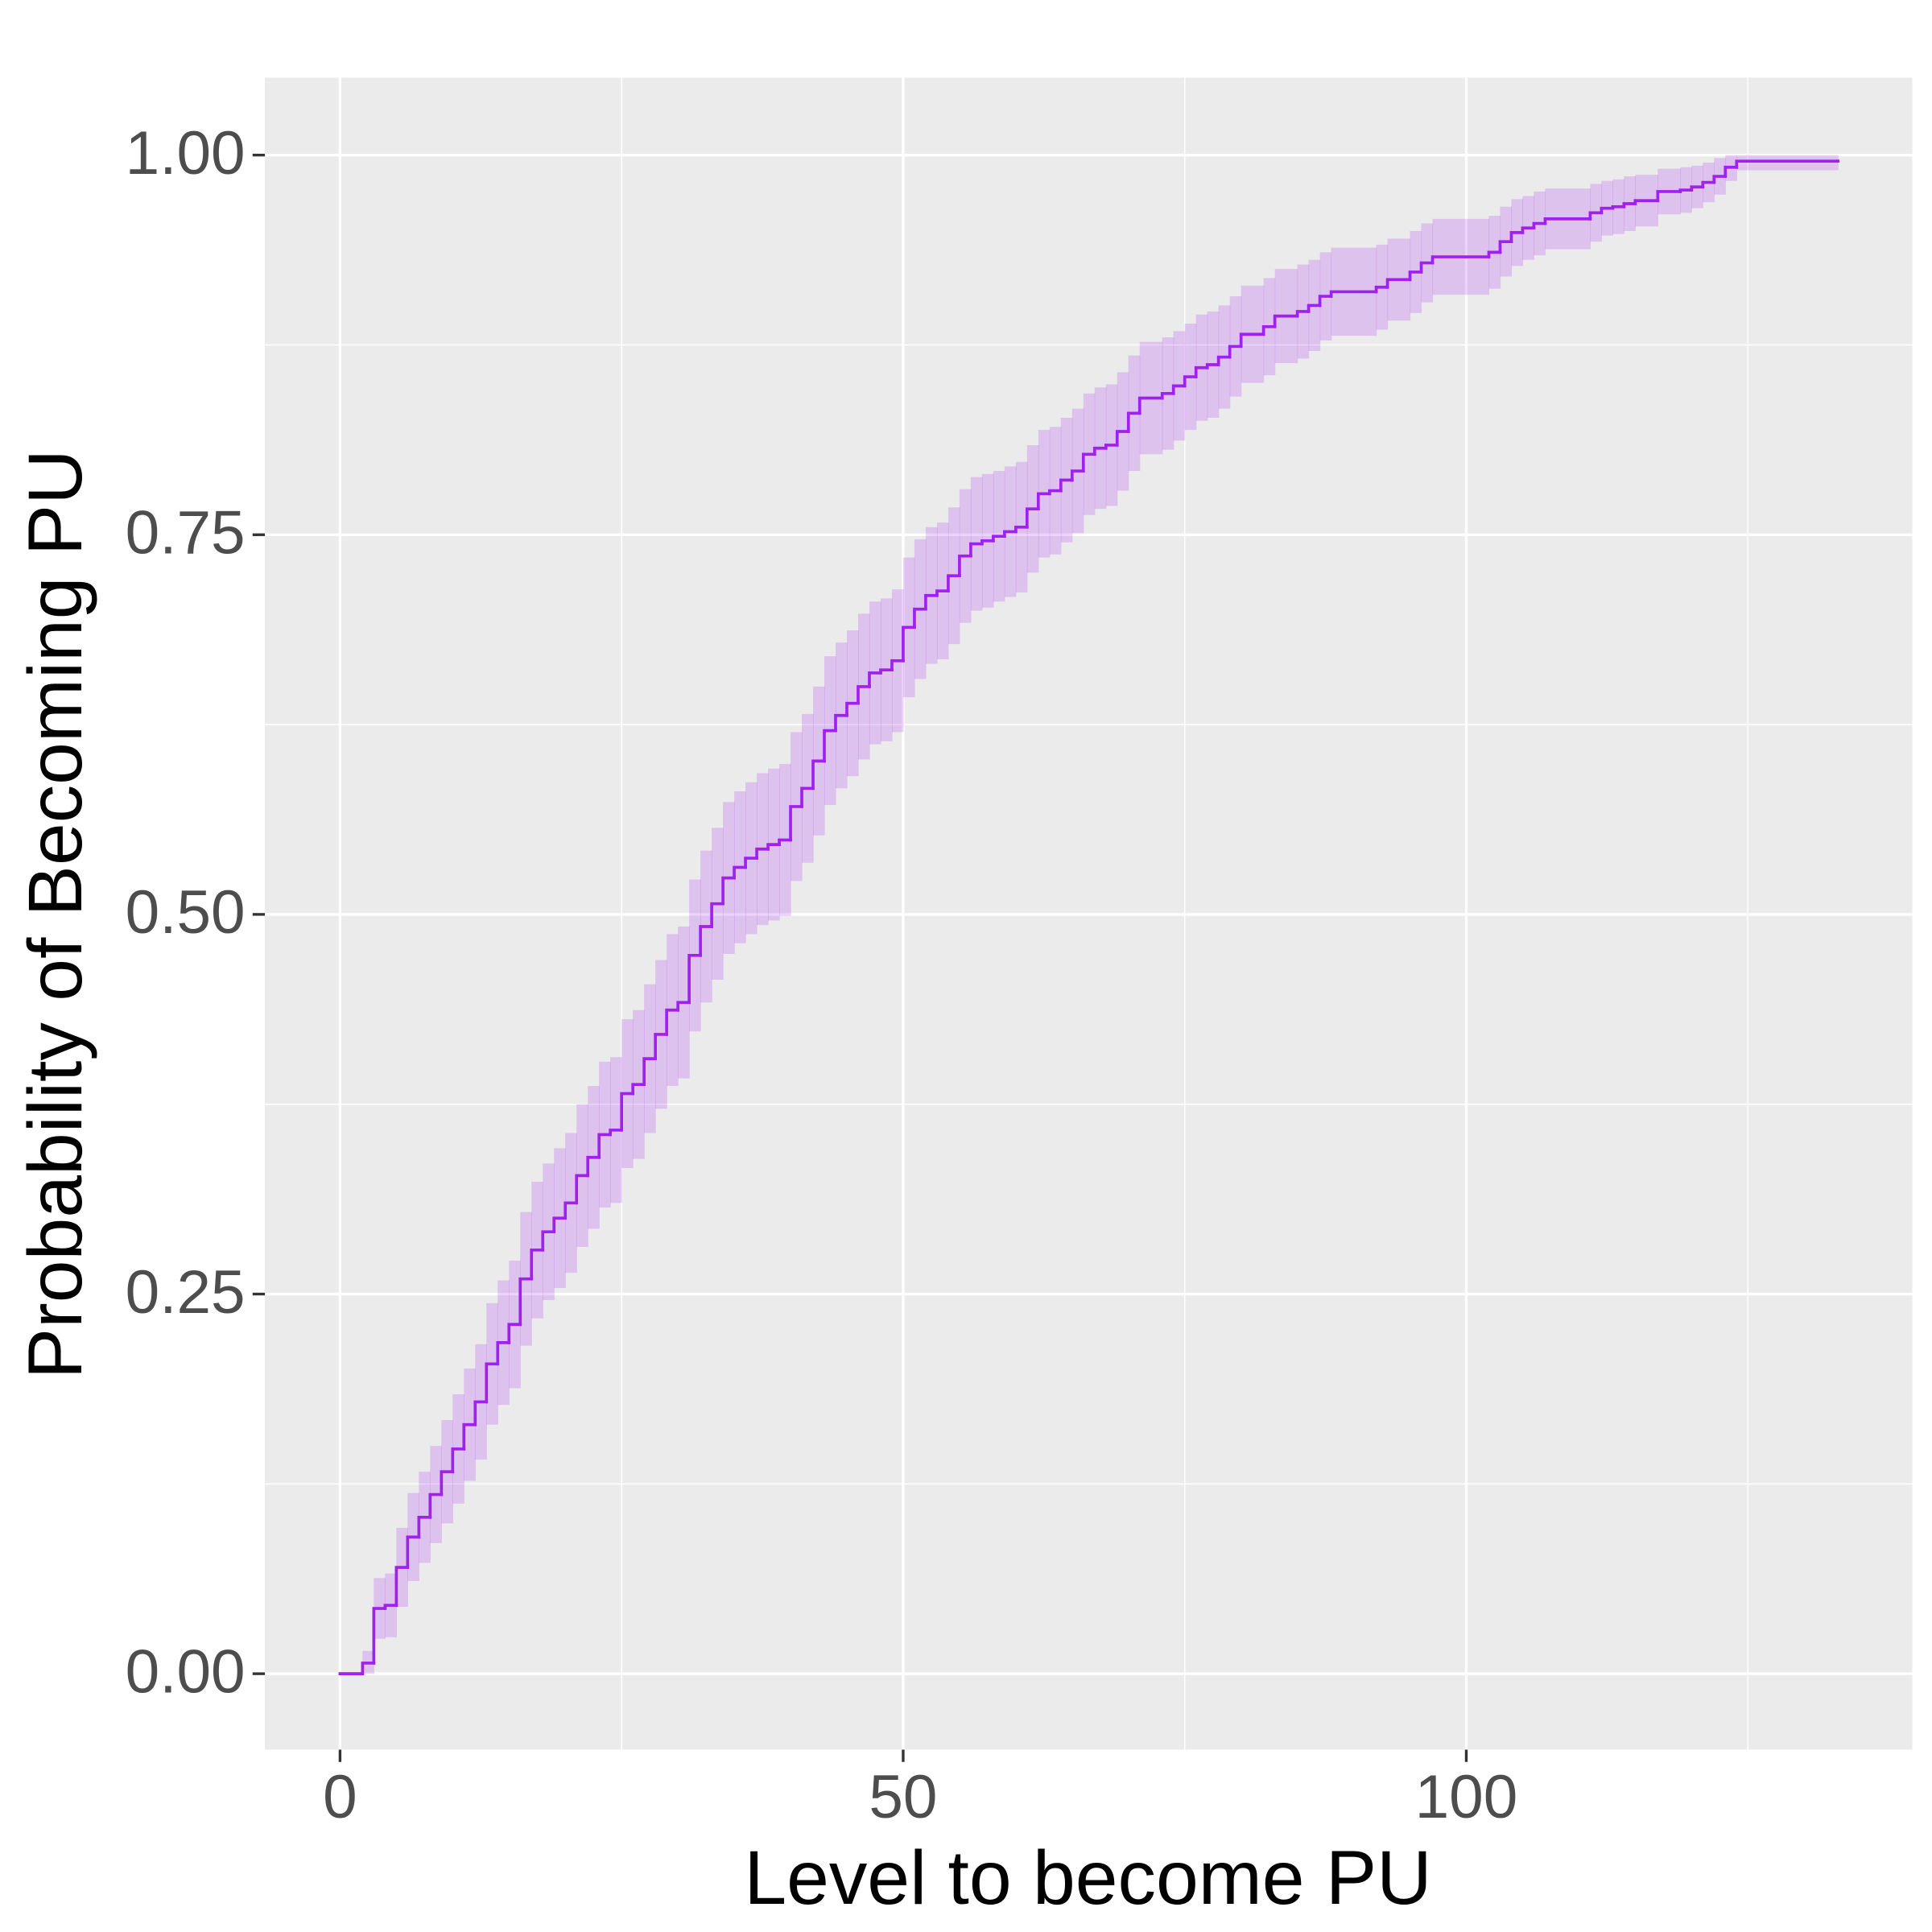 The width and height of the screenshot is (1932, 1932). What do you see at coordinates (186, 153) in the screenshot?
I see `y-tick-label: 1.00` at bounding box center [186, 153].